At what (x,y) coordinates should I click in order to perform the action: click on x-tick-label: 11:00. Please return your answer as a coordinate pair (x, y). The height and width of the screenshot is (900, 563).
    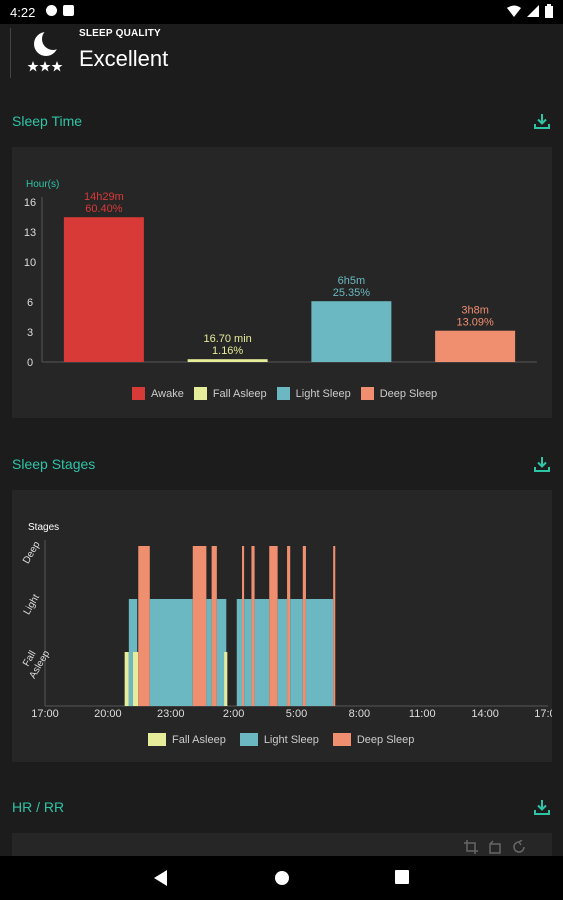
    Looking at the image, I should click on (422, 714).